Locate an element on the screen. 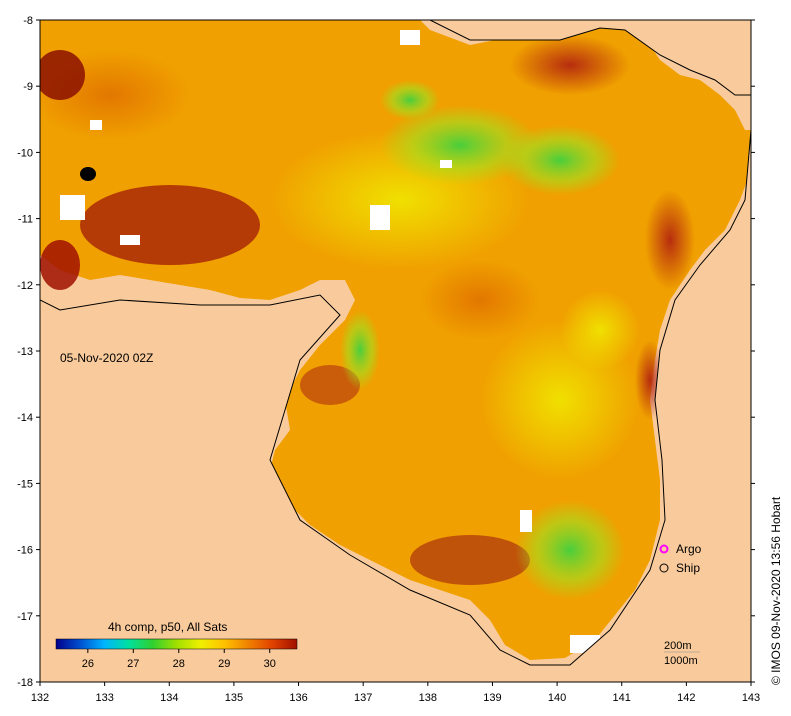 The width and height of the screenshot is (791, 716). contour-200-label: 200m is located at coordinates (678, 646).